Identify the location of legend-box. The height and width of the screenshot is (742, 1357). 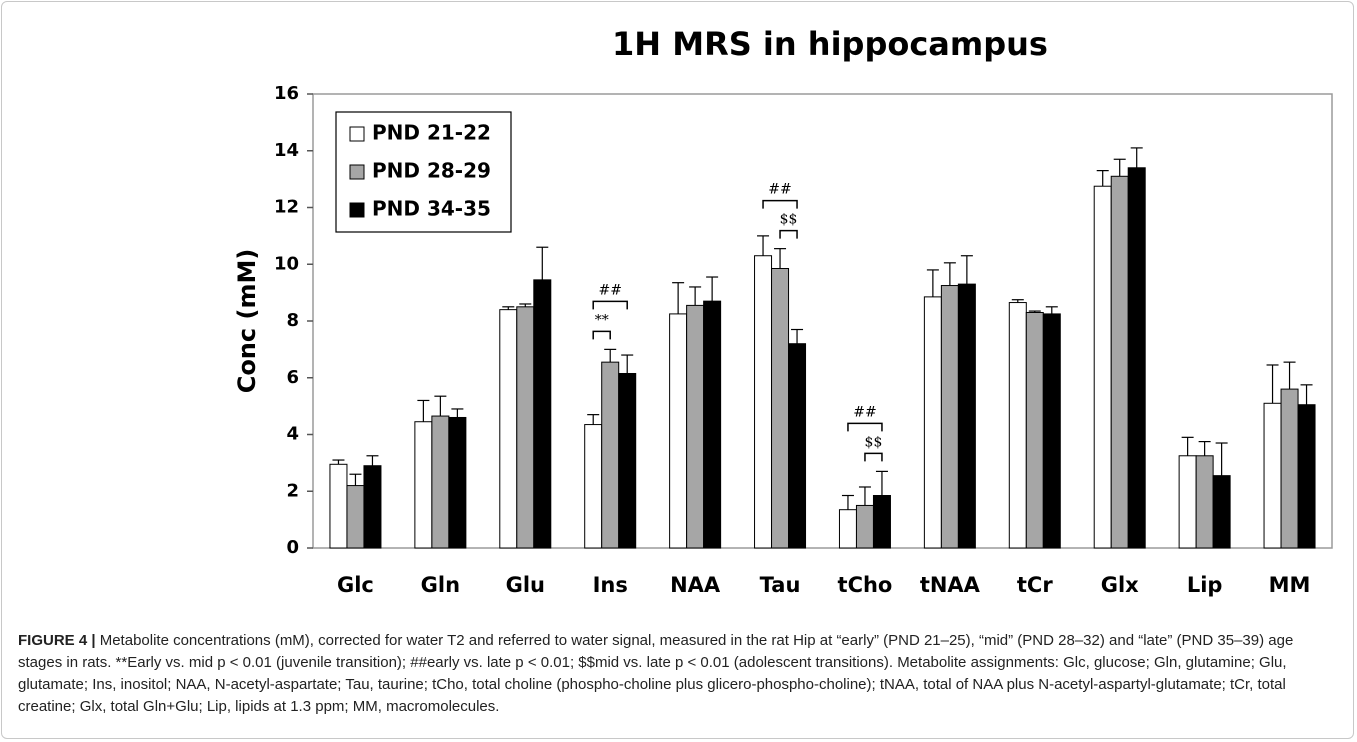
(423, 172).